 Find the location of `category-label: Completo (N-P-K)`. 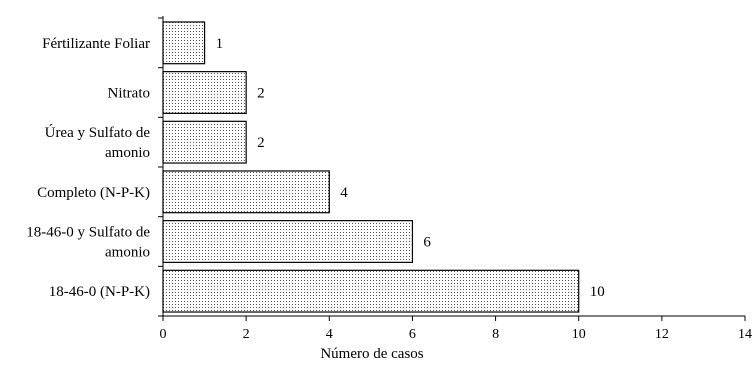

category-label: Completo (N-P-K) is located at coordinates (93, 193).